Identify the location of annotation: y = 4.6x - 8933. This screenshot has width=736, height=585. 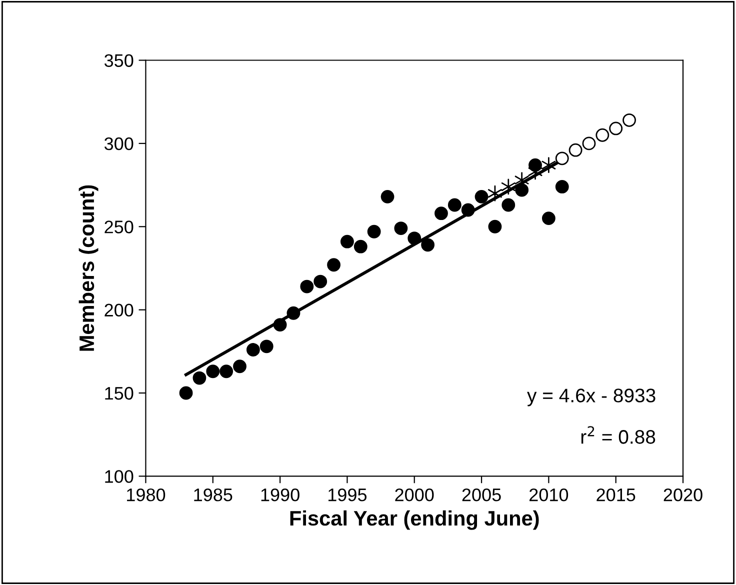
(591, 397).